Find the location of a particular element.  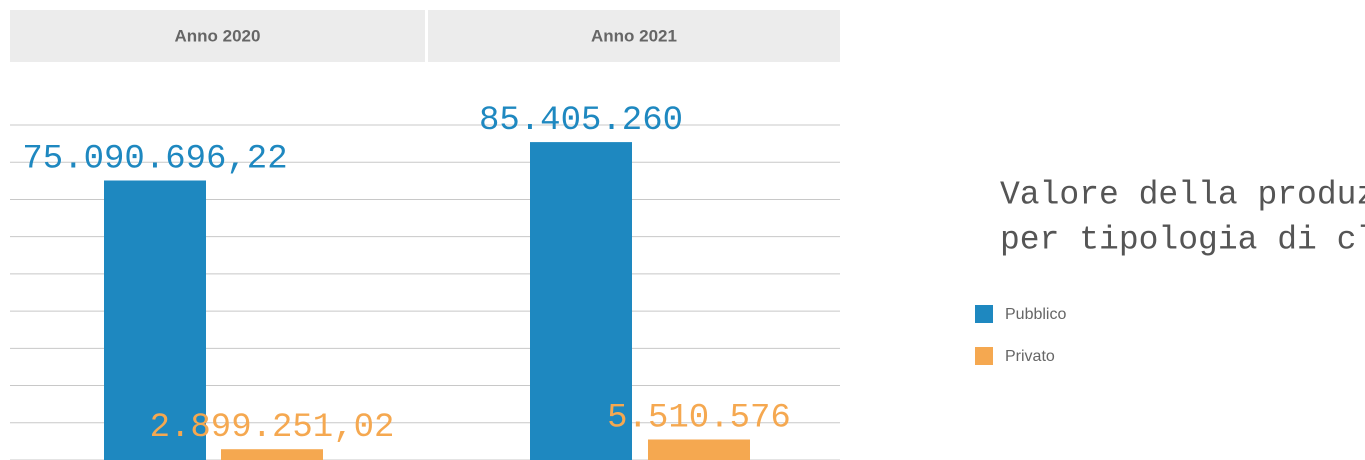

value-label: 75.090.696,22 is located at coordinates (154, 159).